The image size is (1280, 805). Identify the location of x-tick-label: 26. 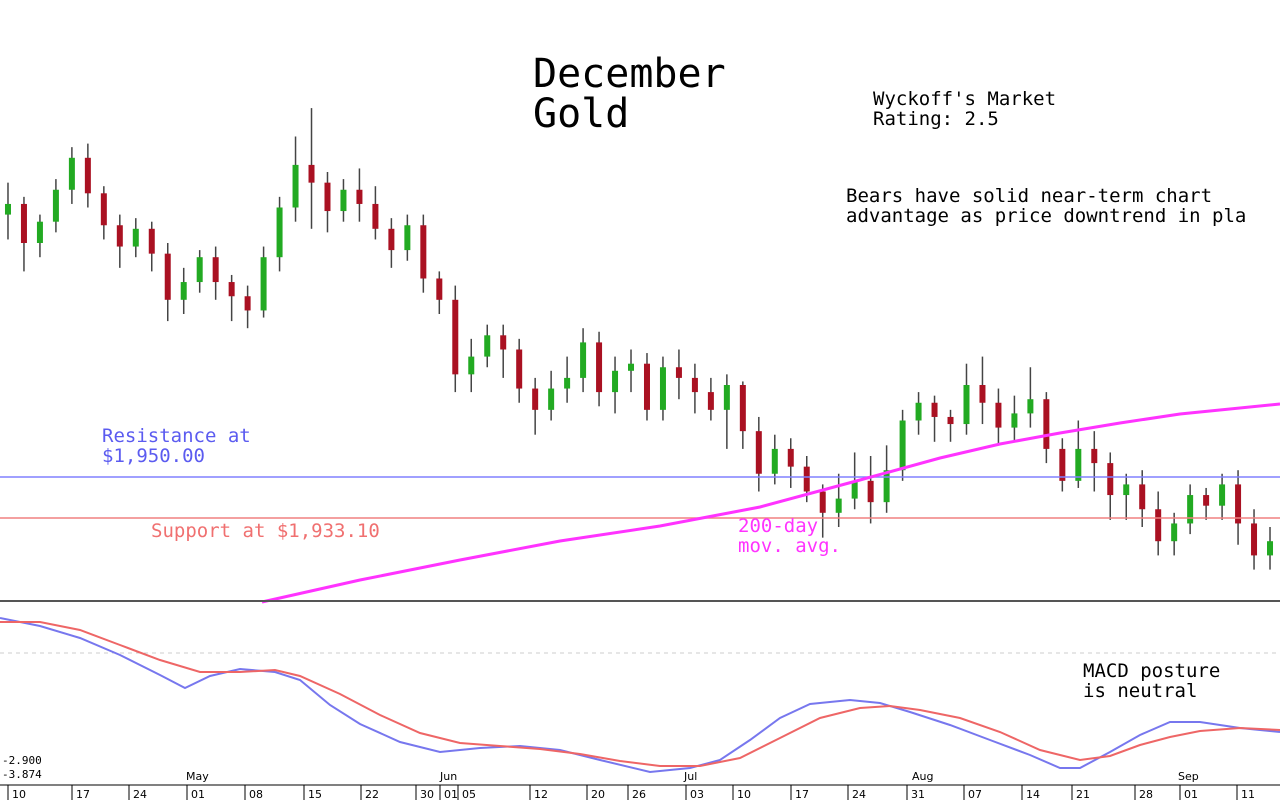
(639, 794).